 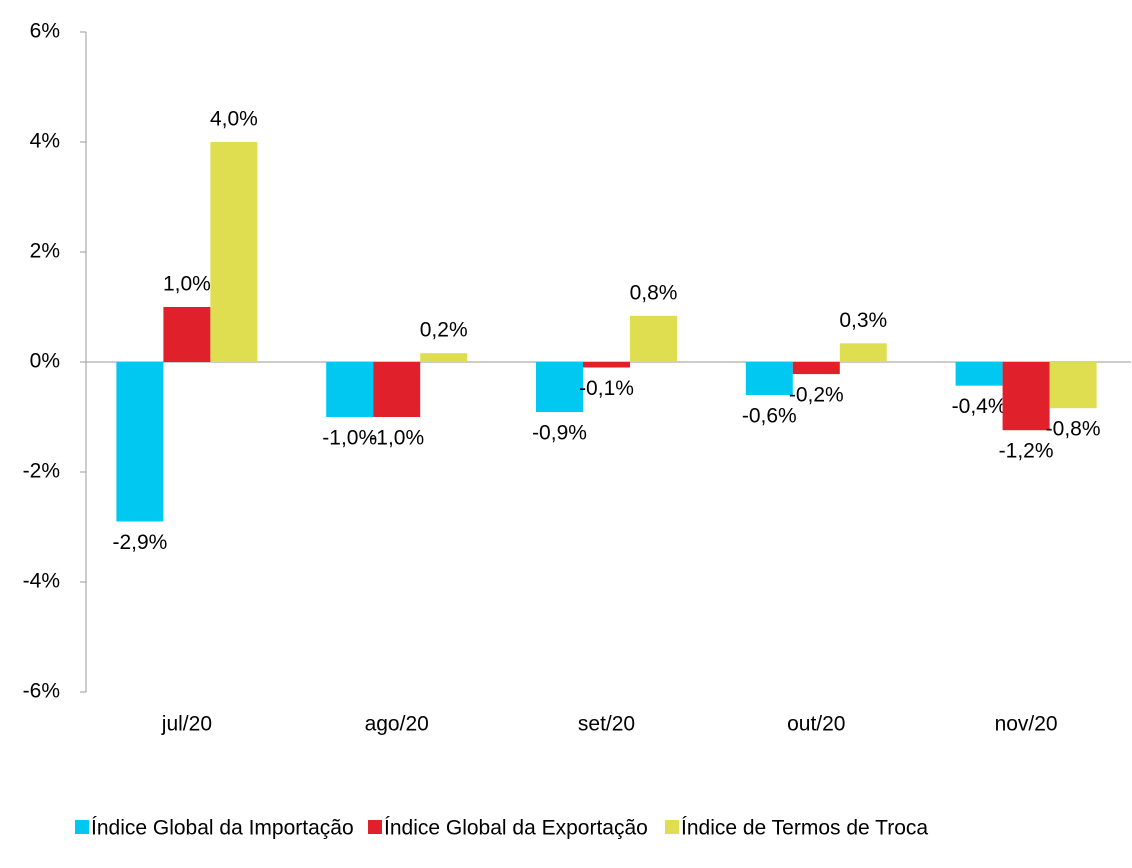 I want to click on data-label: 0,3%, so click(x=863, y=320).